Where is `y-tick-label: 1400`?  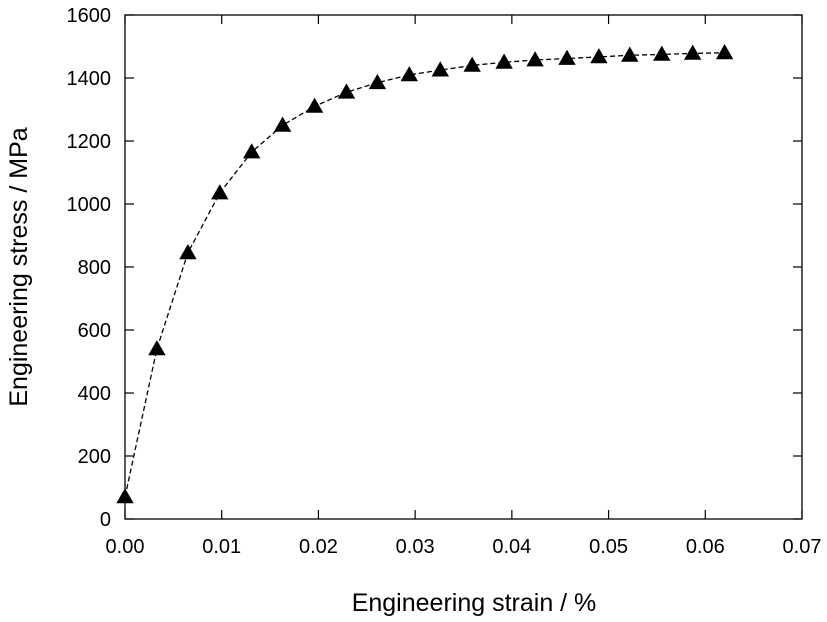 y-tick-label: 1400 is located at coordinates (89, 79).